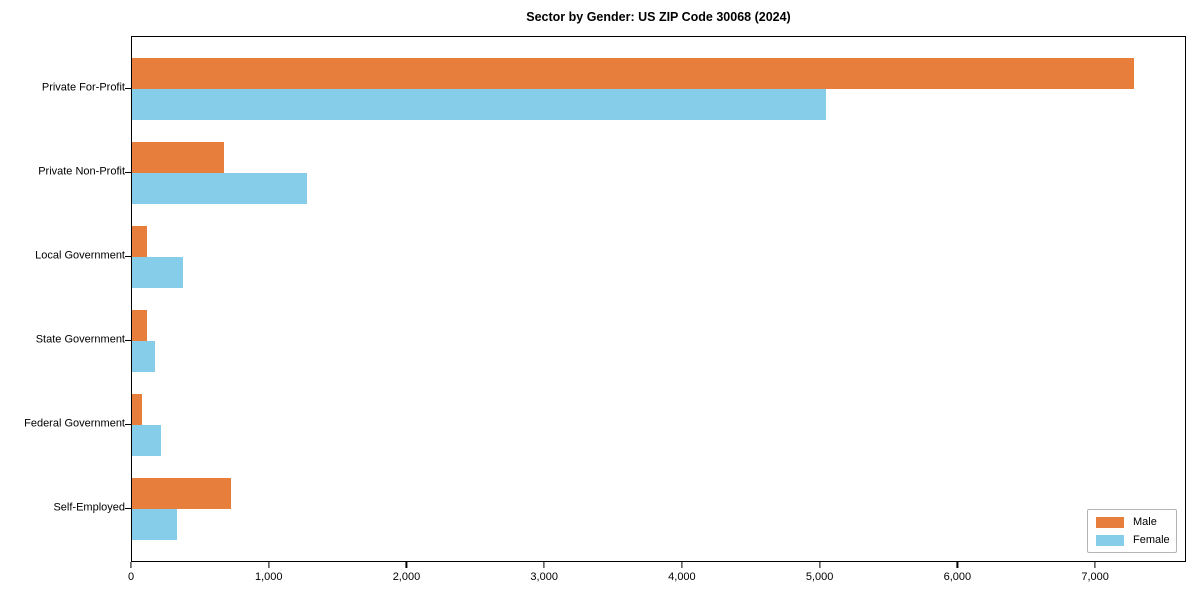 The width and height of the screenshot is (1200, 600). I want to click on legend-entry-female: Female, so click(1133, 540).